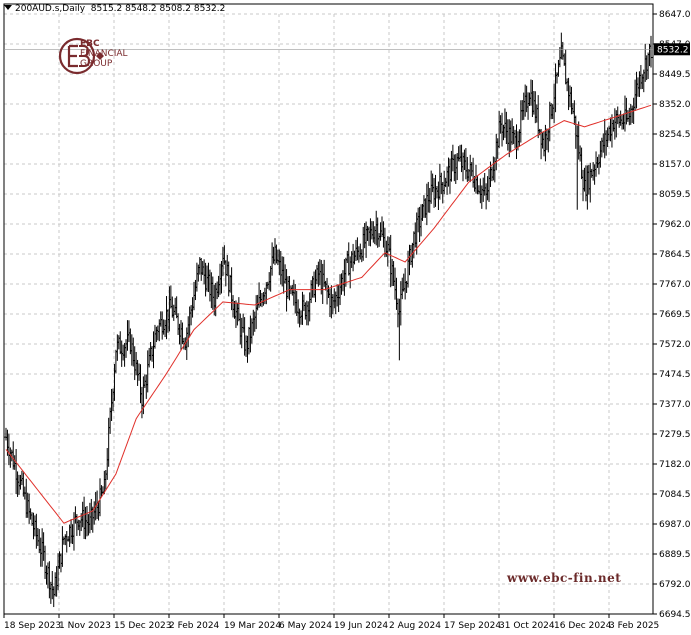 This screenshot has height=635, width=691. I want to click on y-tick-label: 7279.5, so click(675, 435).